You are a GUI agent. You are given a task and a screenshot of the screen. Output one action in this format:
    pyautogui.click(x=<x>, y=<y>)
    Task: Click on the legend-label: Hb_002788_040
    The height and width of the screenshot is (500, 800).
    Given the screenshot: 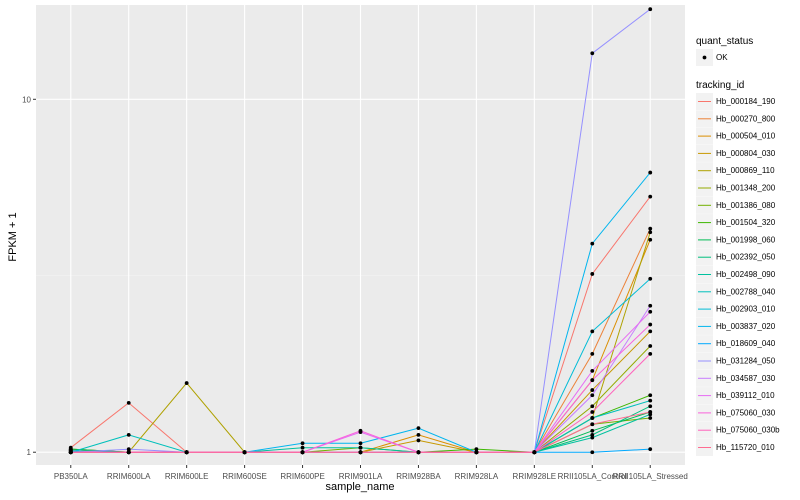 What is the action you would take?
    pyautogui.click(x=746, y=291)
    